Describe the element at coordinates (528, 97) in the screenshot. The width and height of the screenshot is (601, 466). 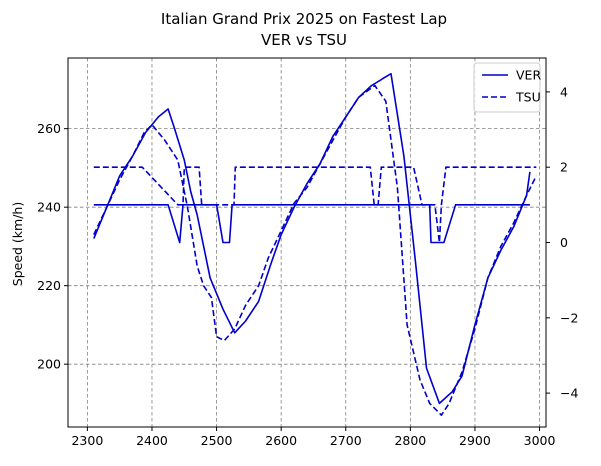
I see `legend-label-tsu: TSU` at that location.